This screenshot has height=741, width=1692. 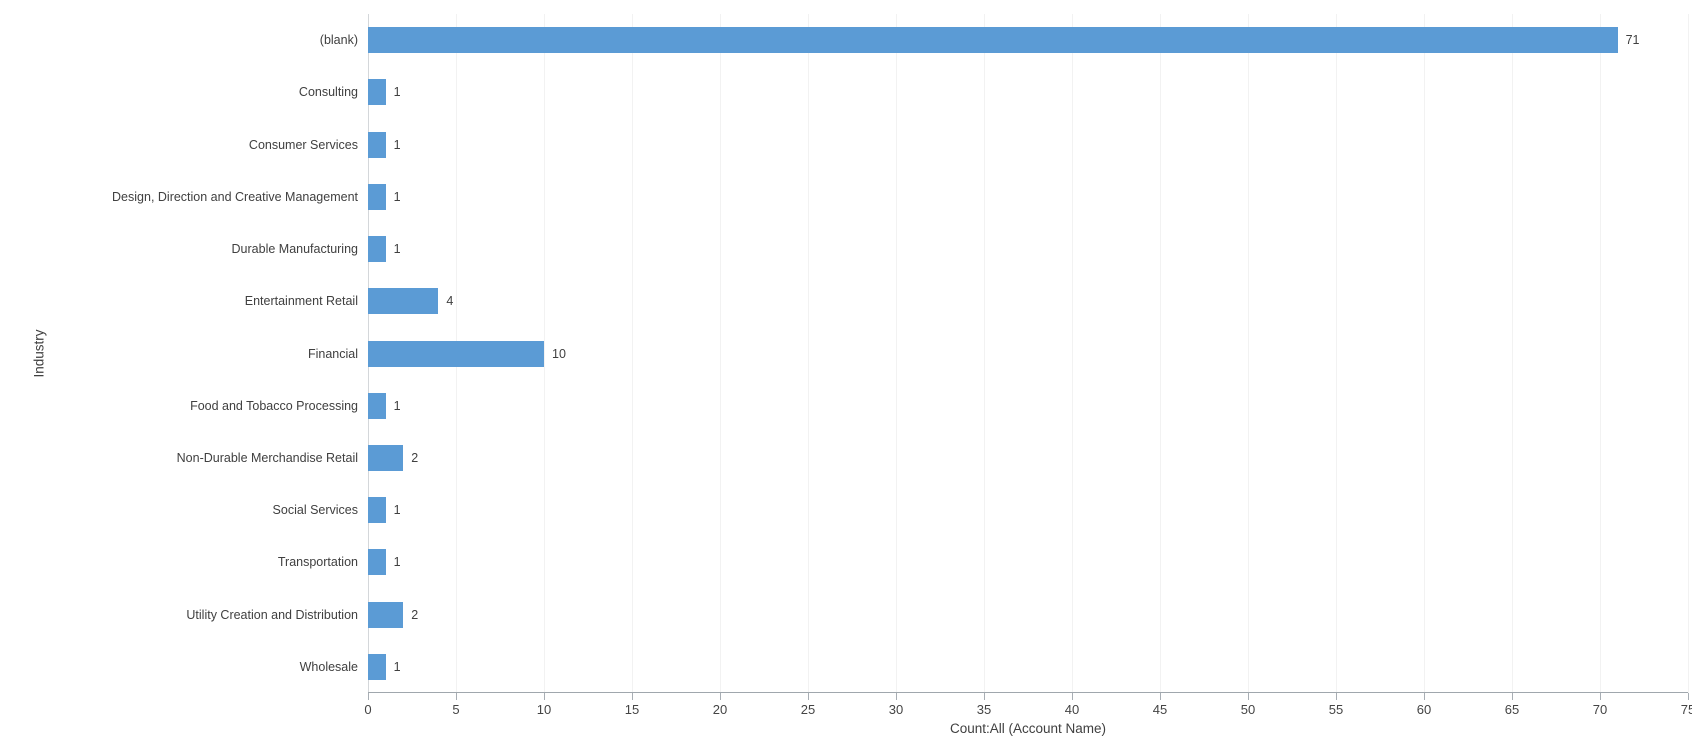 What do you see at coordinates (932, 458) in the screenshot?
I see `bar-row: Non-Durable Merchandise Retail 2` at bounding box center [932, 458].